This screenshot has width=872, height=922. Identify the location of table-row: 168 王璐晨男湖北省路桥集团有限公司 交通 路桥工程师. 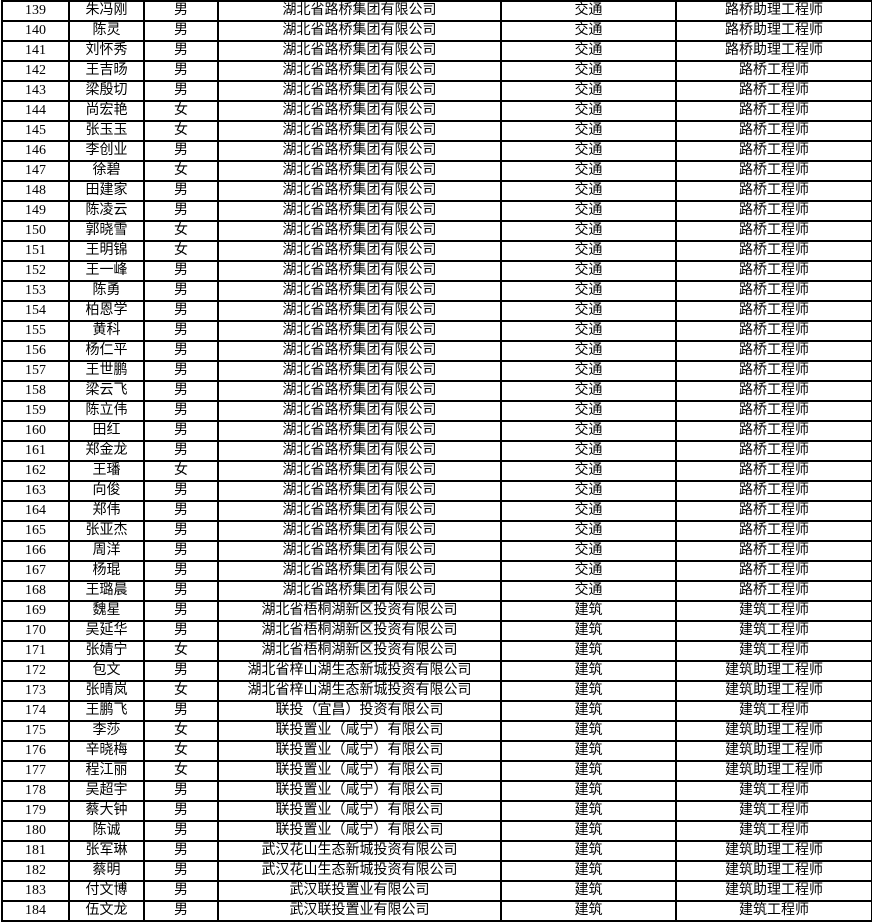
(436, 591).